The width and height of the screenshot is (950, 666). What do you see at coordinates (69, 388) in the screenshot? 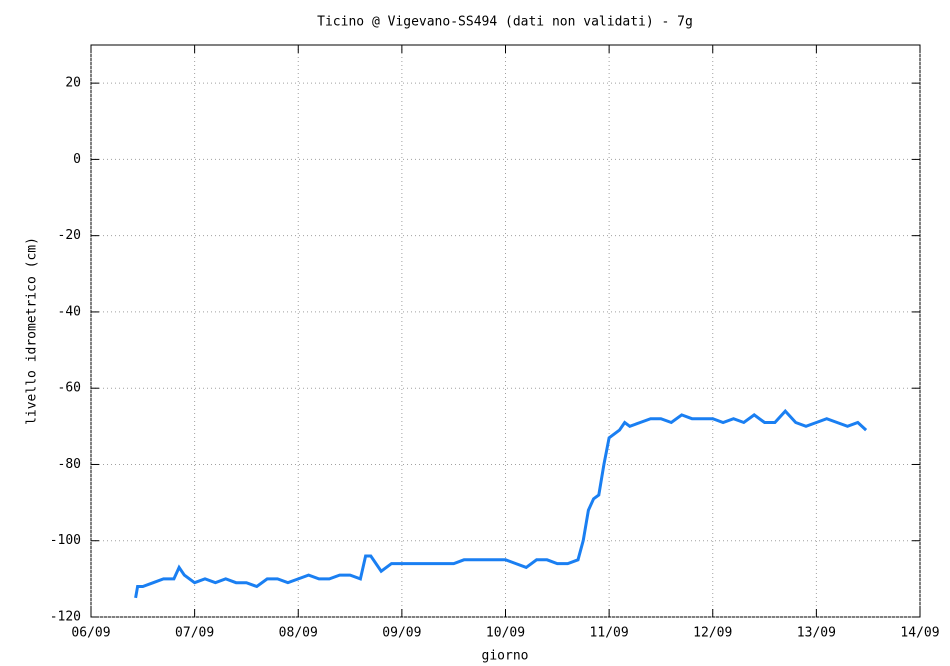
I see `y-tick-label: -60` at bounding box center [69, 388].